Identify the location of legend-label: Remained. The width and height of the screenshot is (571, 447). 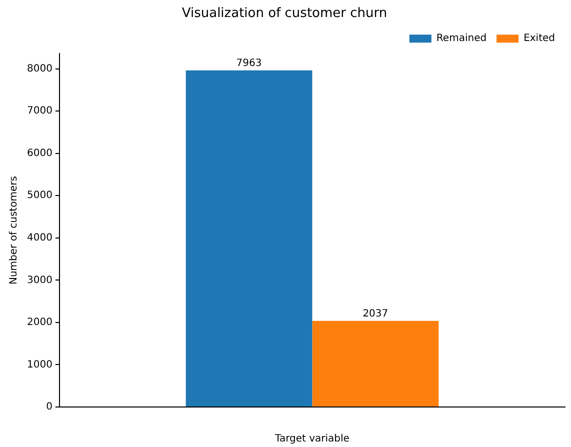
(461, 38).